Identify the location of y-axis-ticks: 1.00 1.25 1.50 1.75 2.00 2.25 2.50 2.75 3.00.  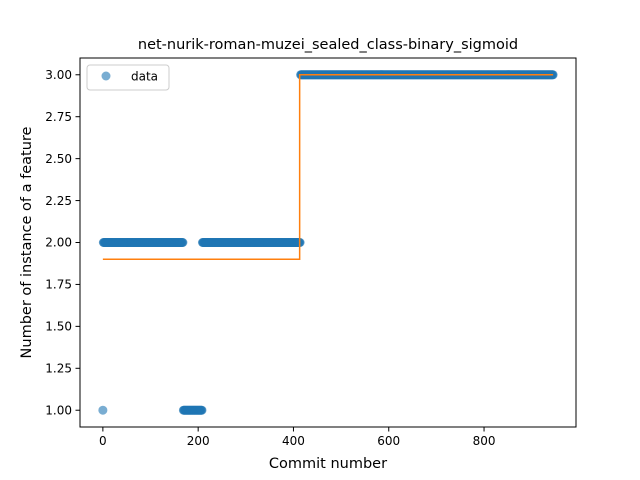
(62, 242).